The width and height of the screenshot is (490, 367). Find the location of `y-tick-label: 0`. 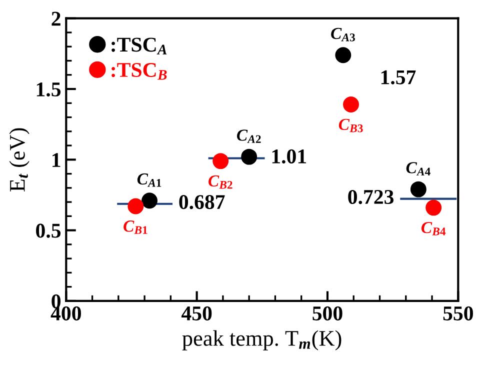

y-tick-label: 0 is located at coordinates (56, 301).